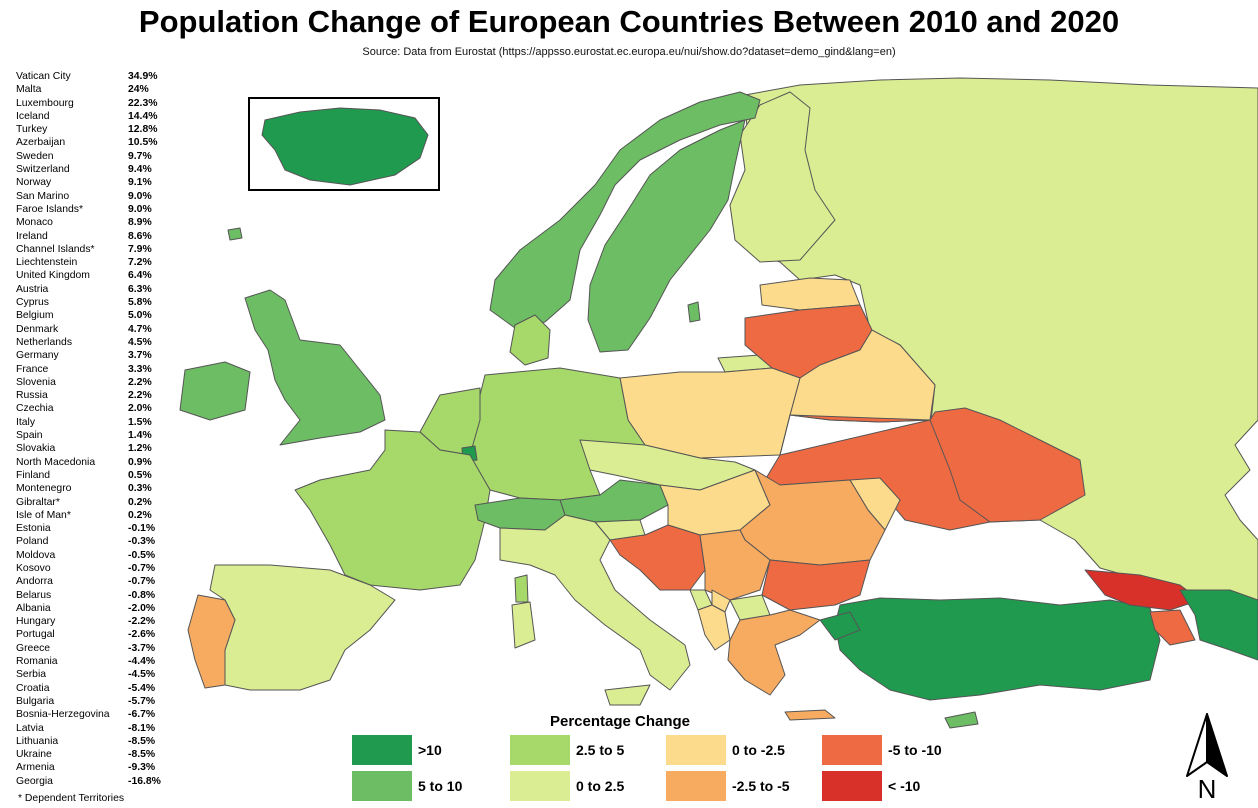  Describe the element at coordinates (33, 648) in the screenshot. I see `country-name: Greece` at that location.